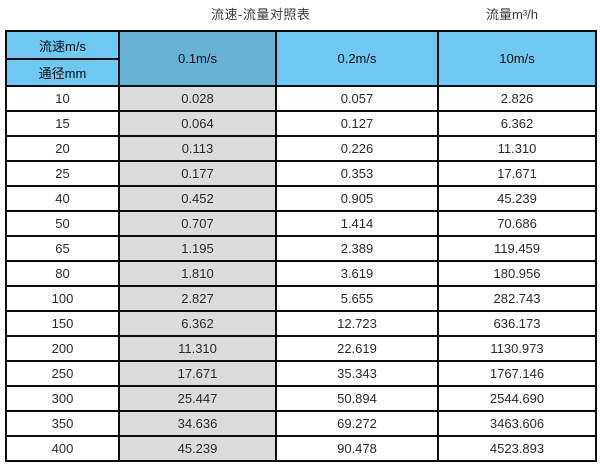  Describe the element at coordinates (517, 348) in the screenshot. I see `flow-value-cell-10ms: 1130.973` at that location.